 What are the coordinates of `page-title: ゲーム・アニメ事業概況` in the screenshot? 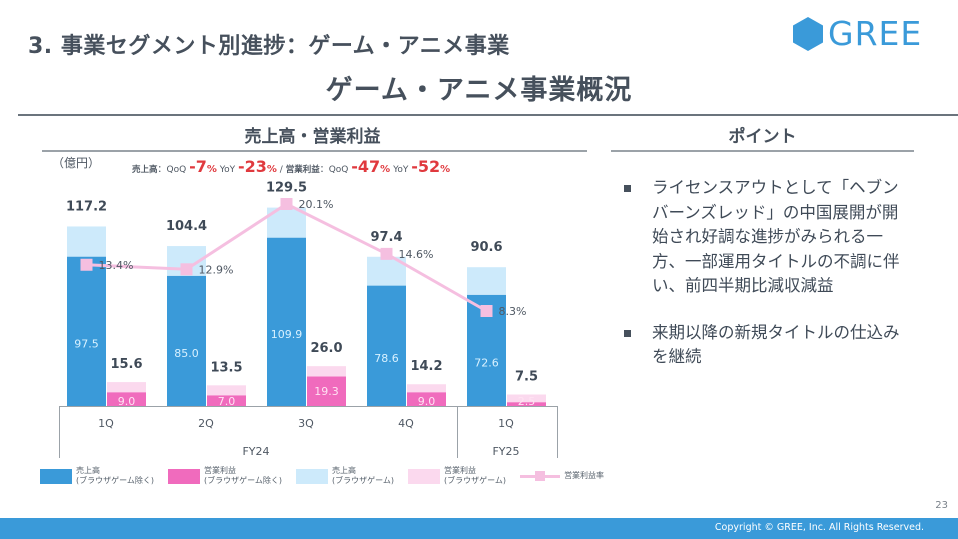 It's located at (479, 90).